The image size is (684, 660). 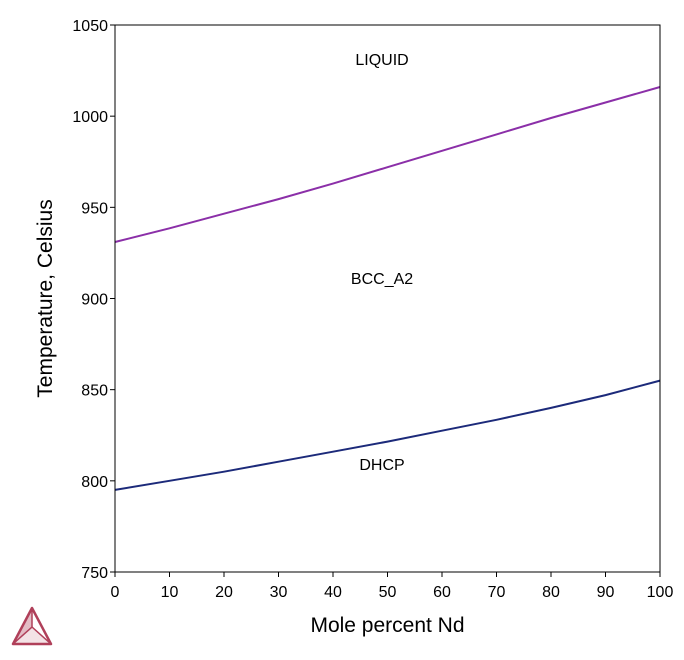 What do you see at coordinates (90, 117) in the screenshot?
I see `y-tick-label: 1000` at bounding box center [90, 117].